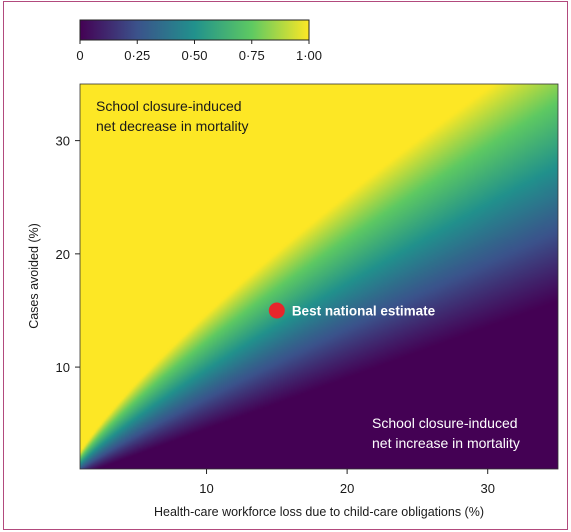 The height and width of the screenshot is (532, 571). Describe the element at coordinates (446, 443) in the screenshot. I see `region-label-increase-line2: net increase in mortality` at that location.